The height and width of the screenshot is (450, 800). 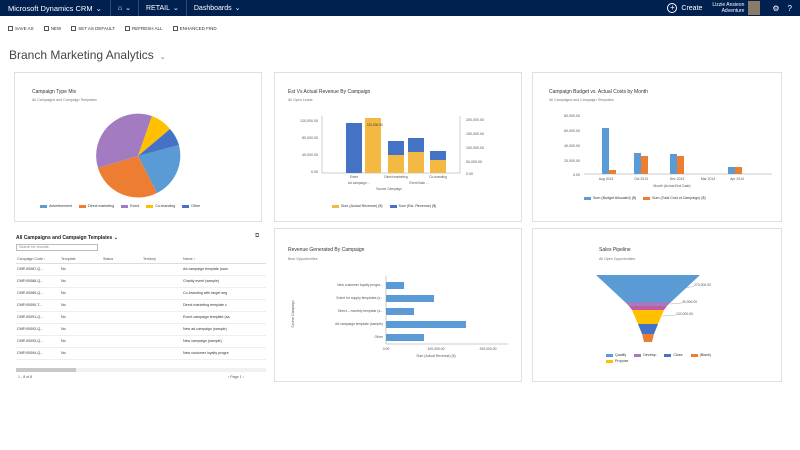 I want to click on funnel-stage-blank, so click(x=648, y=338).